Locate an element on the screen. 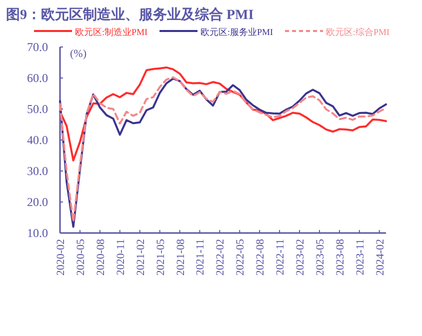  x-tick-label: 2022-02 is located at coordinates (220, 257).